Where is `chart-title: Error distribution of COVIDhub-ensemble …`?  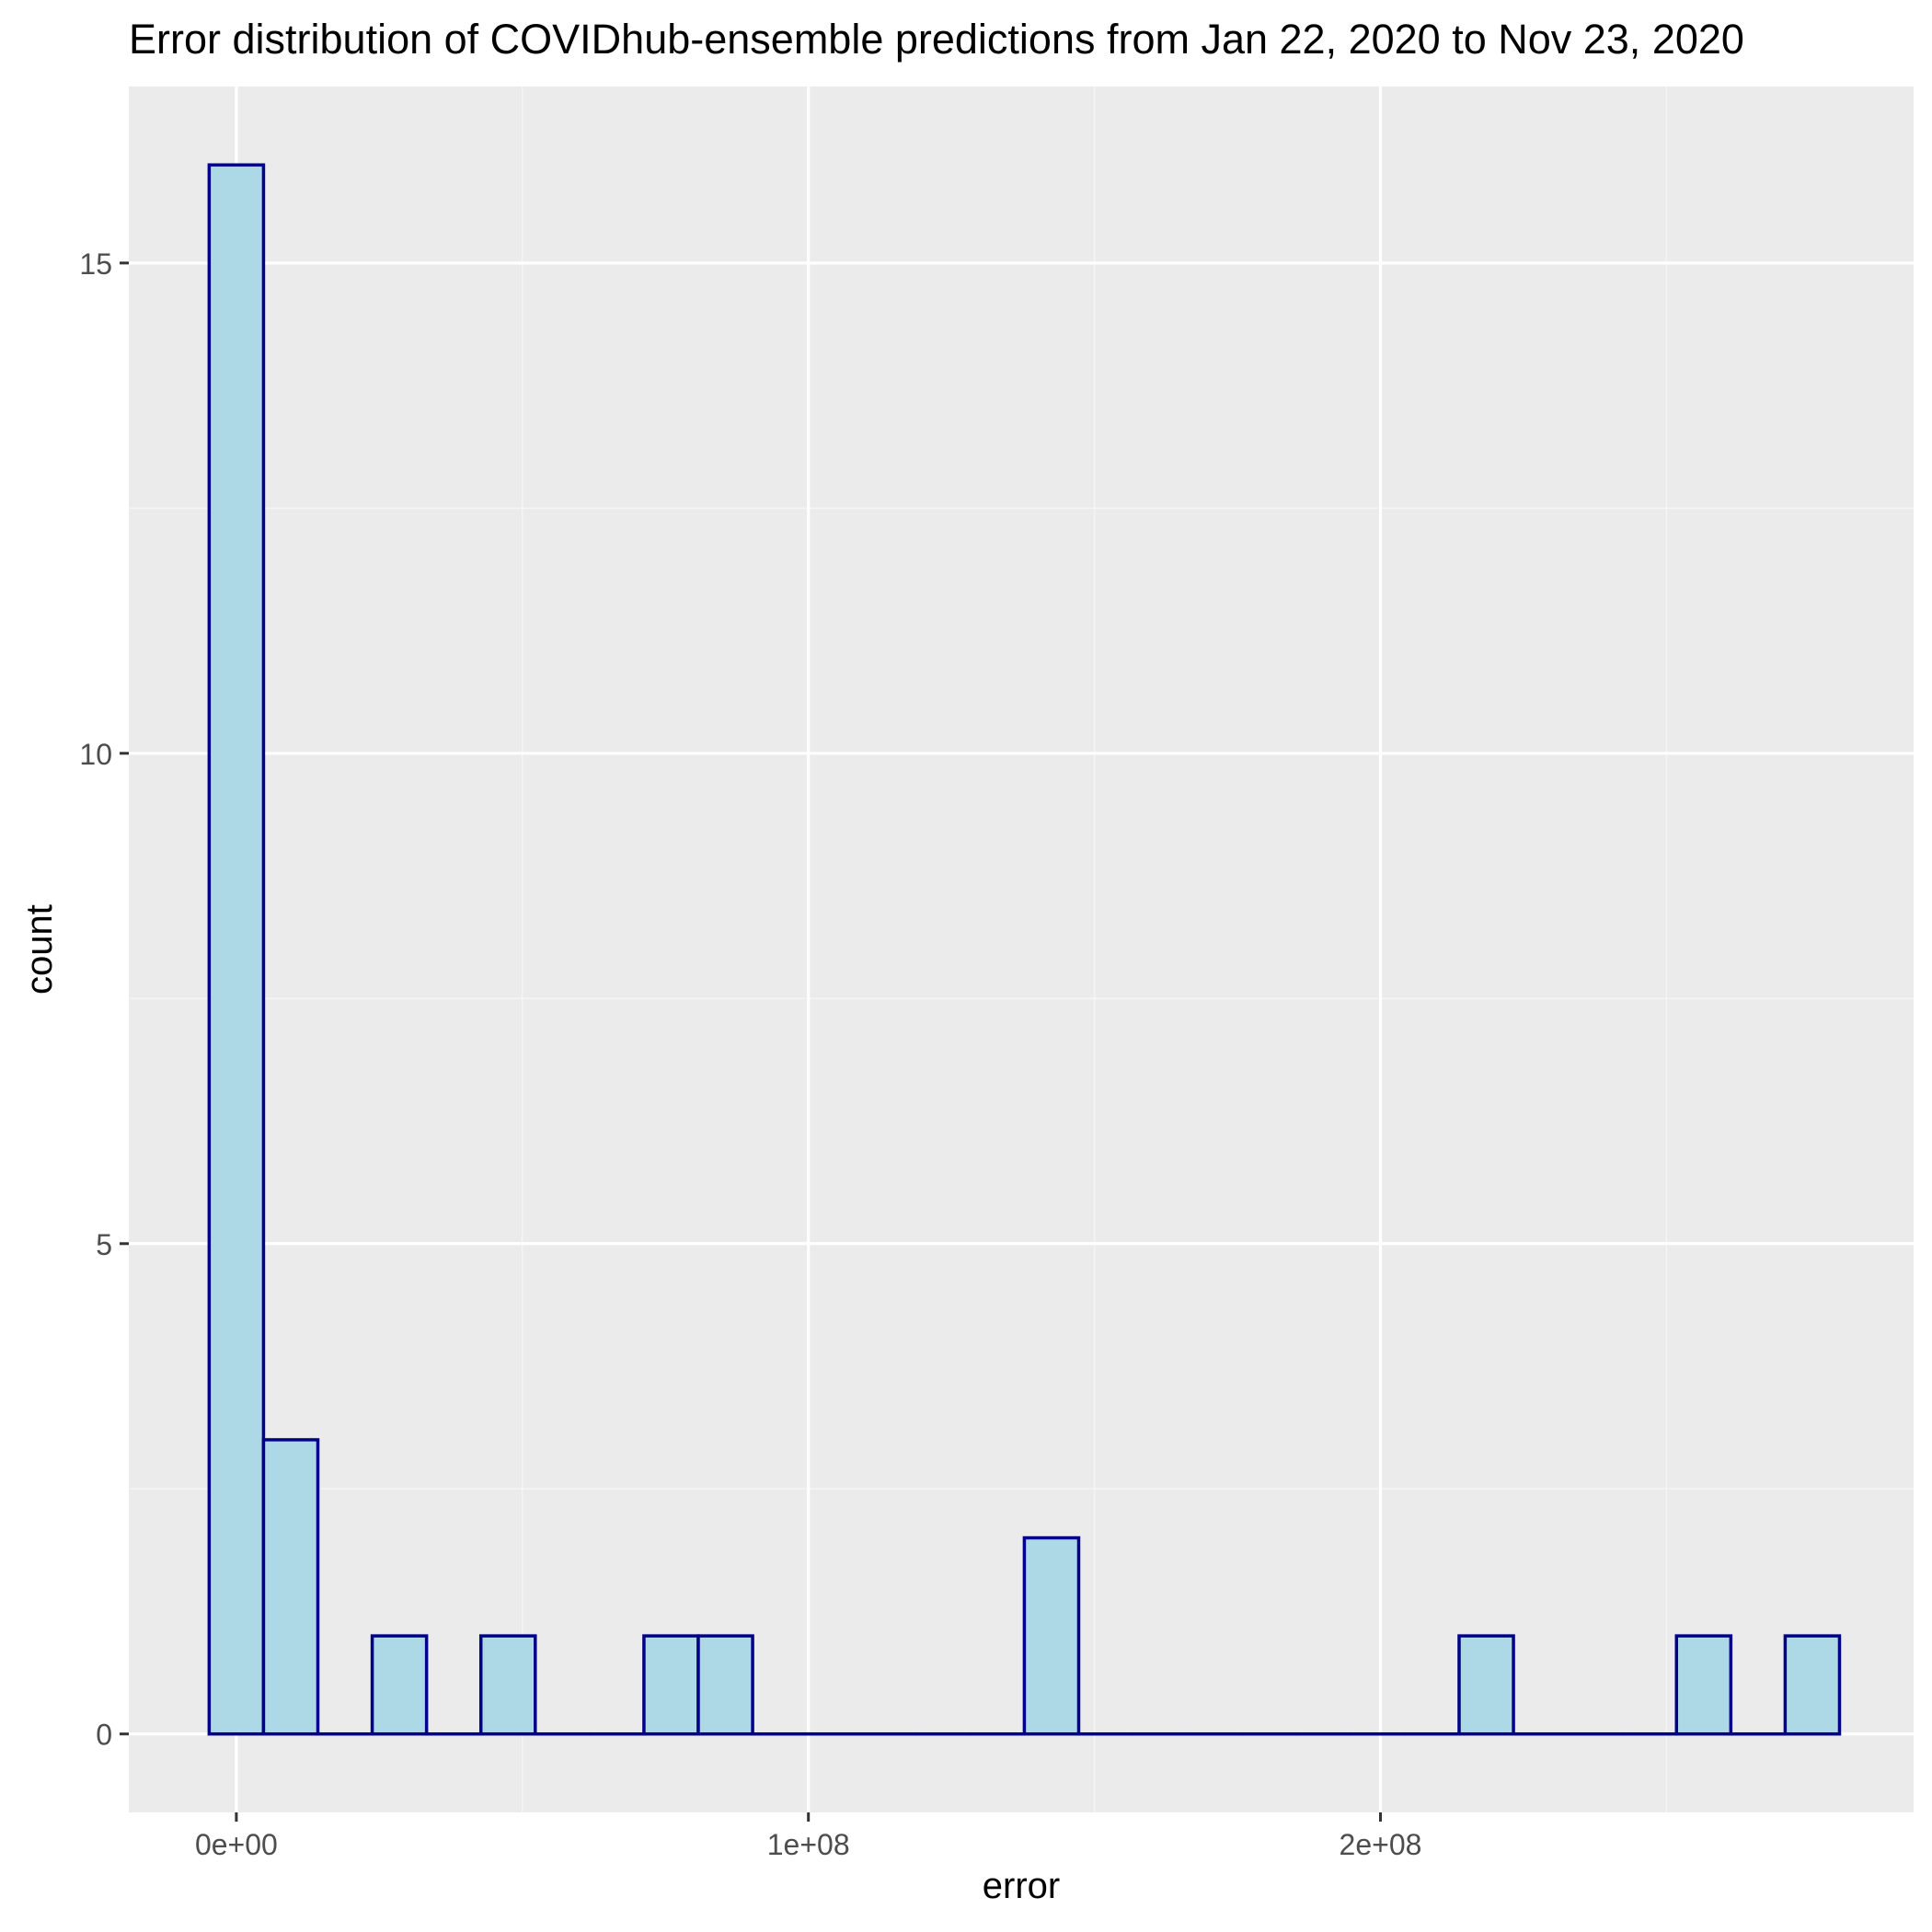
chart-title: Error distribution of COVIDhub-ensemble … is located at coordinates (936, 39).